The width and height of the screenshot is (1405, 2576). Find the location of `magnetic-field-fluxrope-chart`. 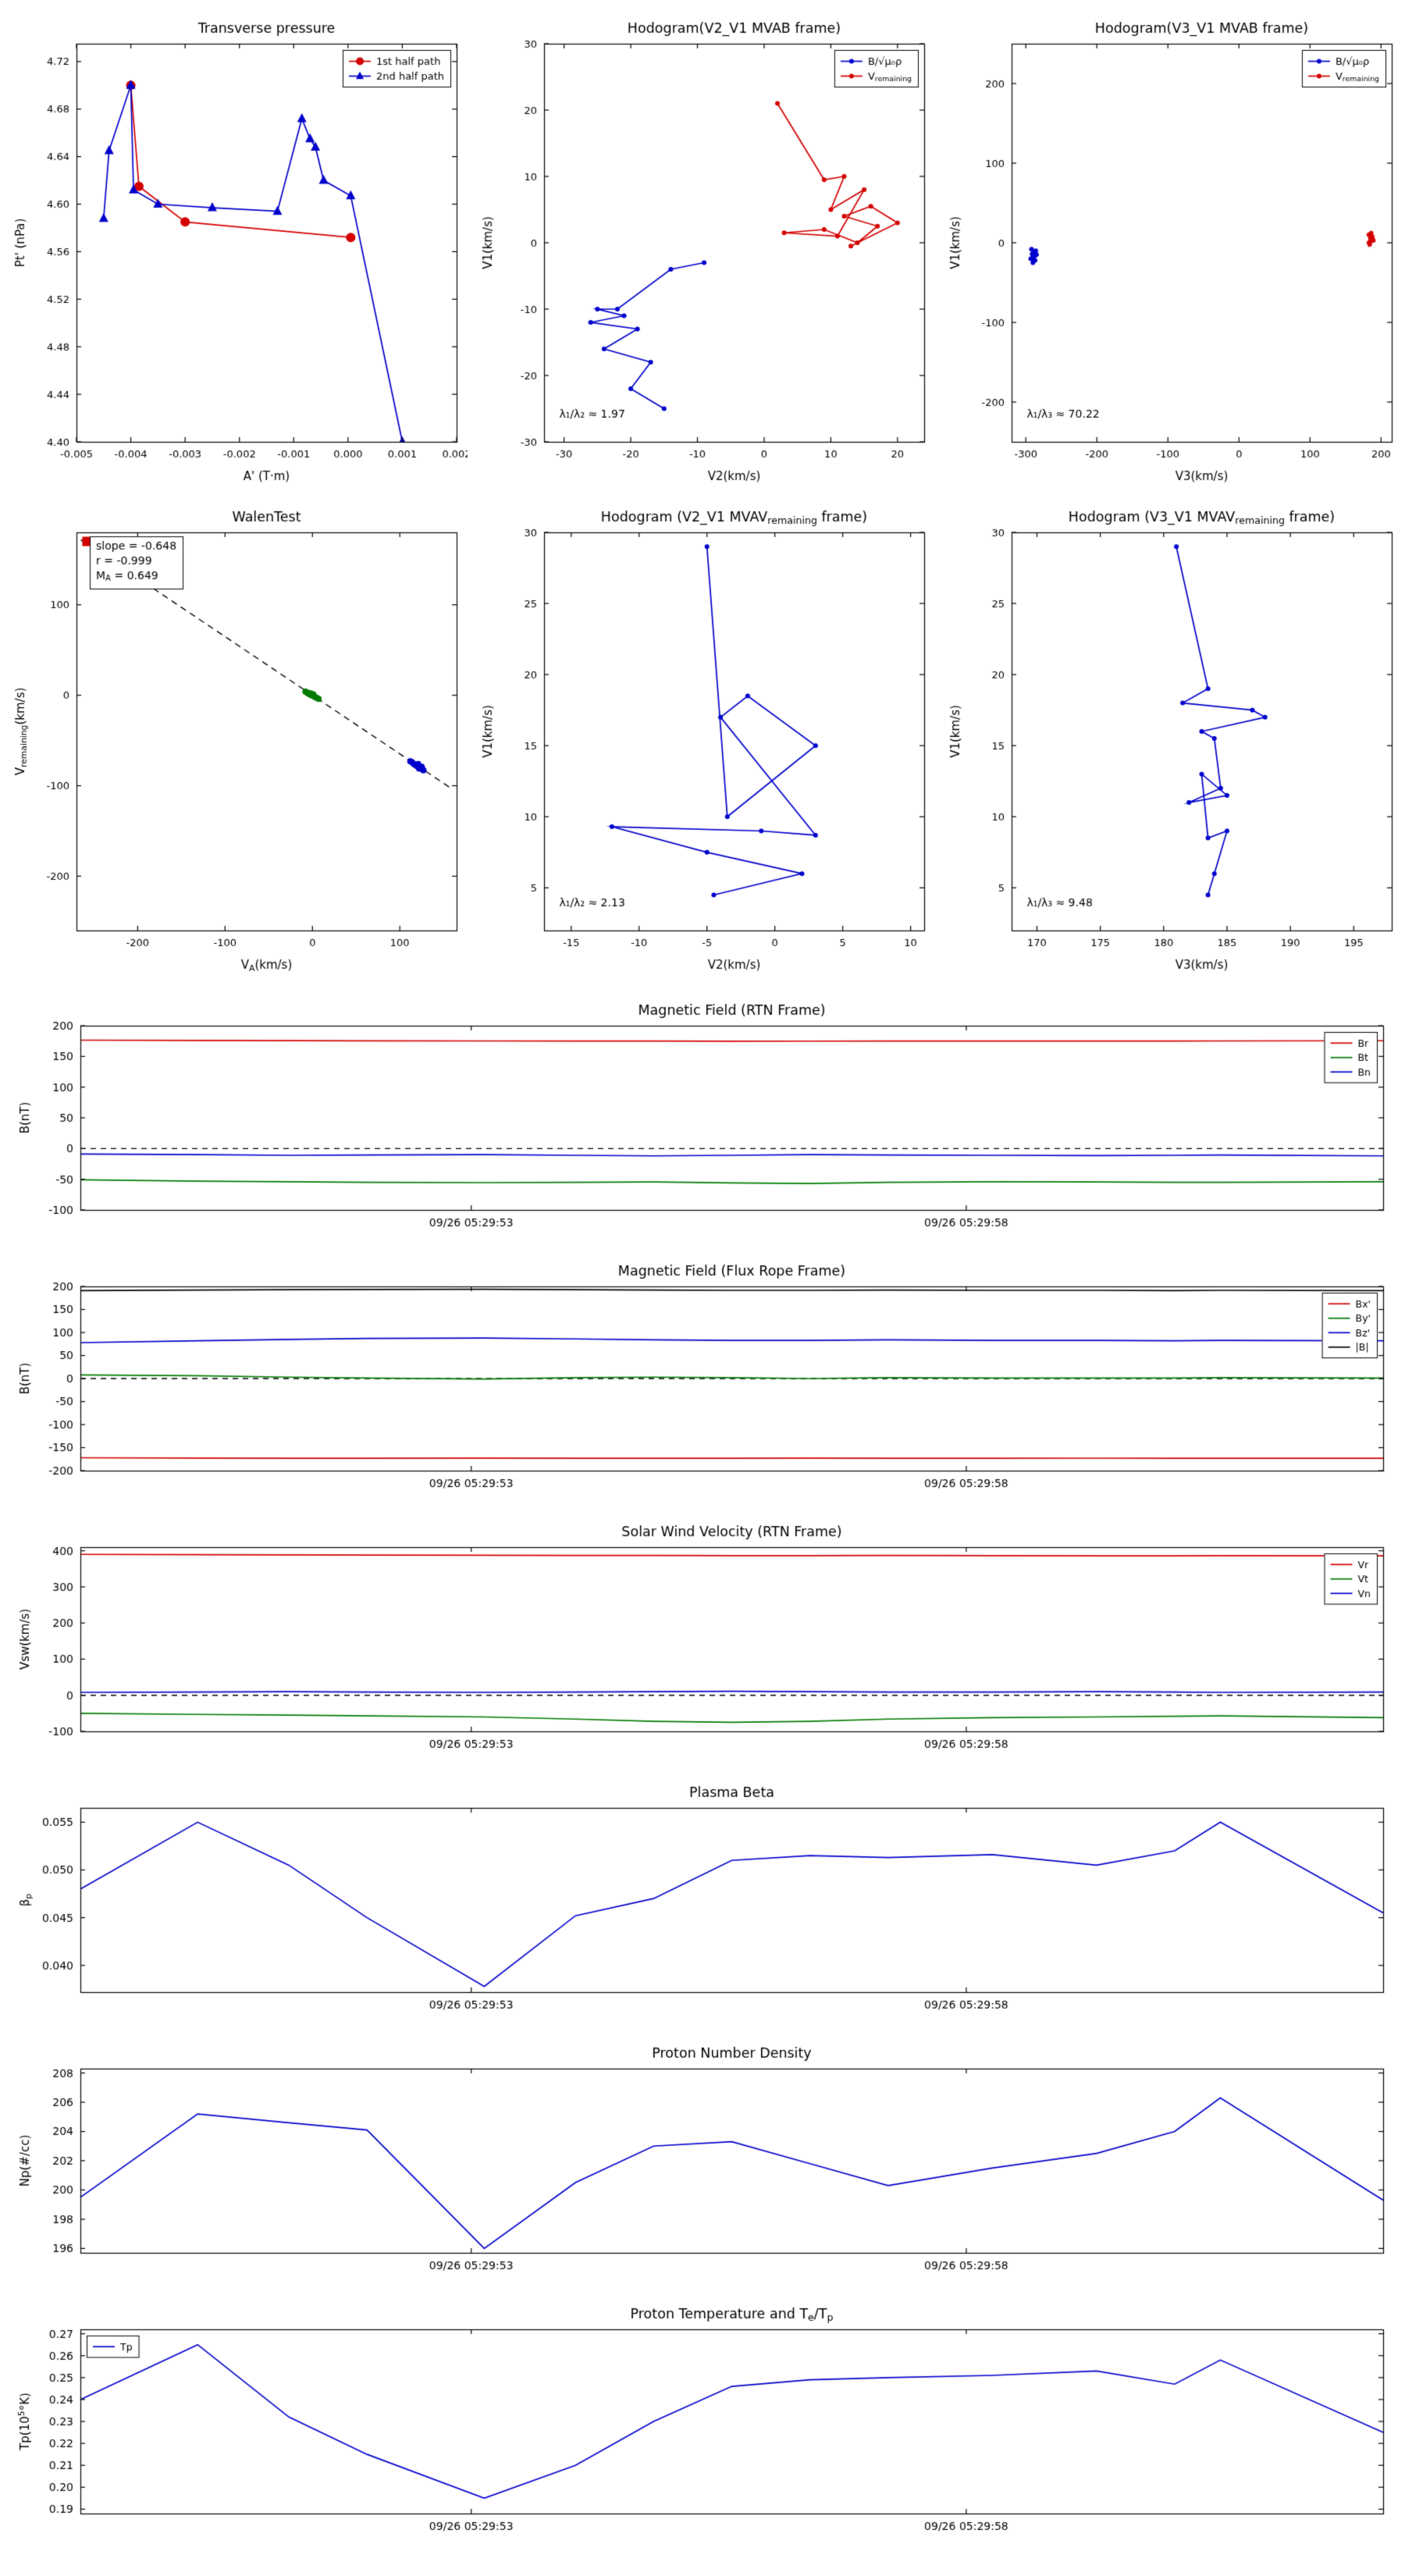

magnetic-field-fluxrope-chart is located at coordinates (702, 1376).